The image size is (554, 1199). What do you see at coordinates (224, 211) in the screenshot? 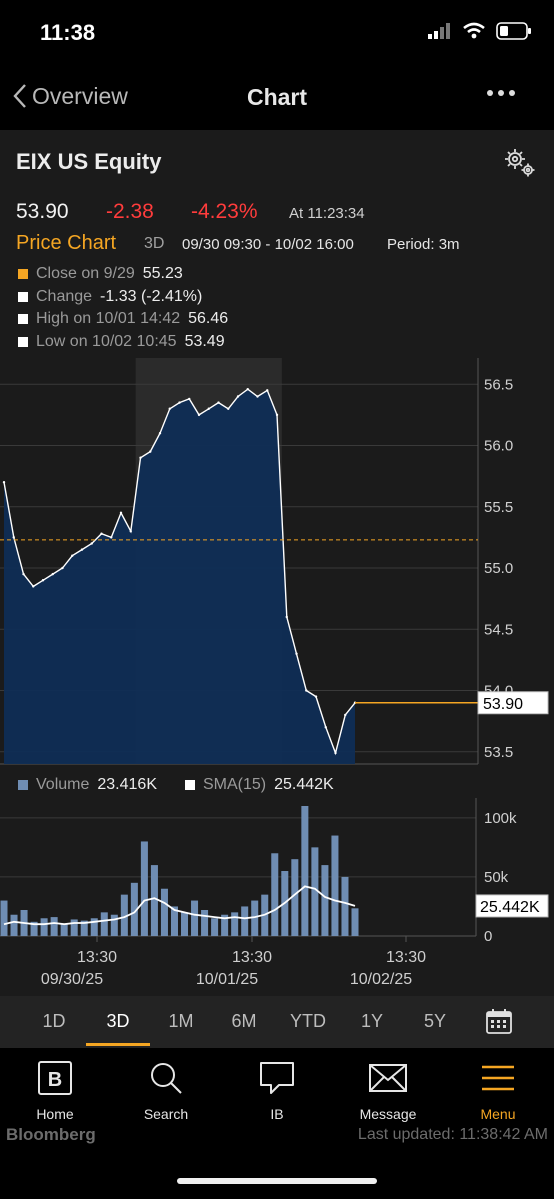
I see `pct-change: -4.23%` at bounding box center [224, 211].